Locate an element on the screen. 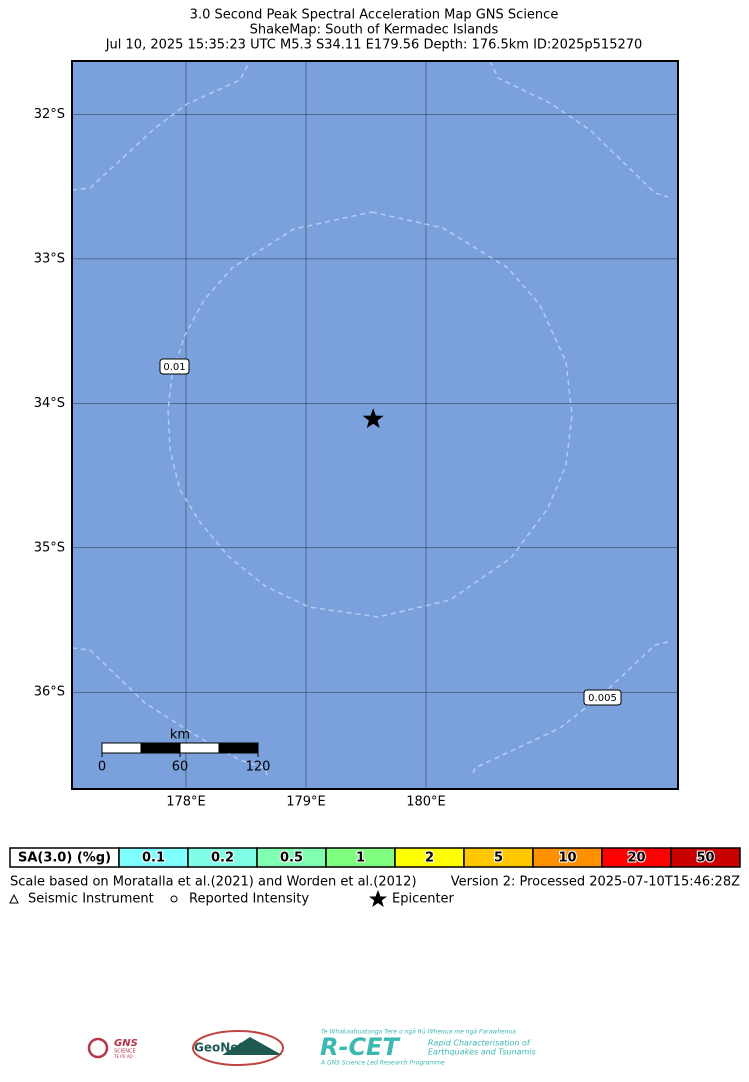 The height and width of the screenshot is (1082, 749). title-line: ShakeMap: South of Kermadec Islands is located at coordinates (374, 30).